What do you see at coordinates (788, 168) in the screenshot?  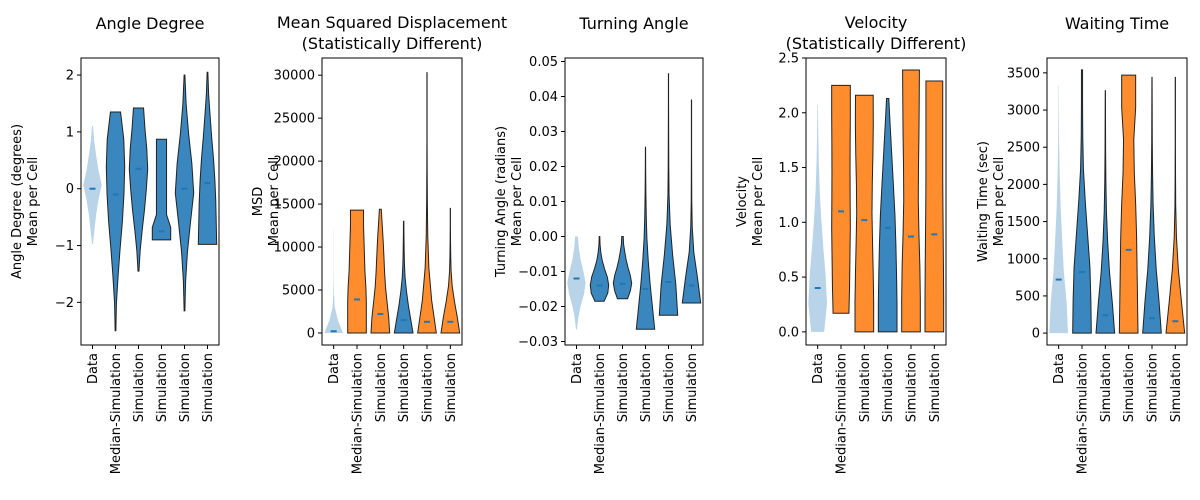 I see `y-tick-label: 1.5` at bounding box center [788, 168].